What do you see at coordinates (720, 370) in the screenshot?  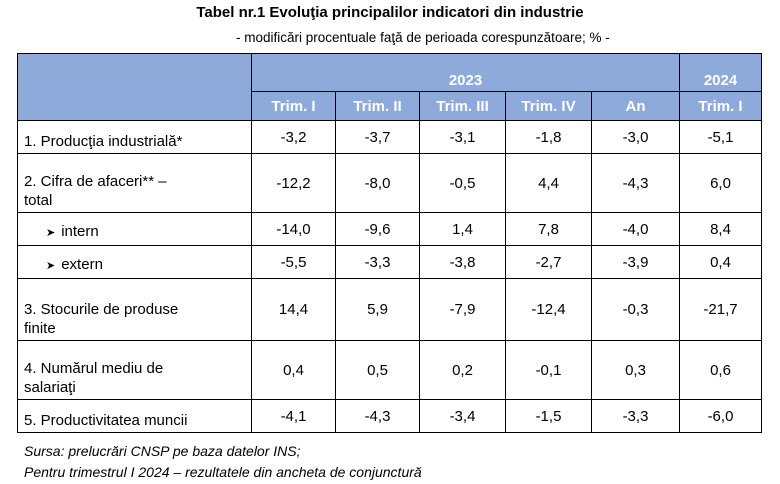 I see `table-cell: 0,6` at bounding box center [720, 370].